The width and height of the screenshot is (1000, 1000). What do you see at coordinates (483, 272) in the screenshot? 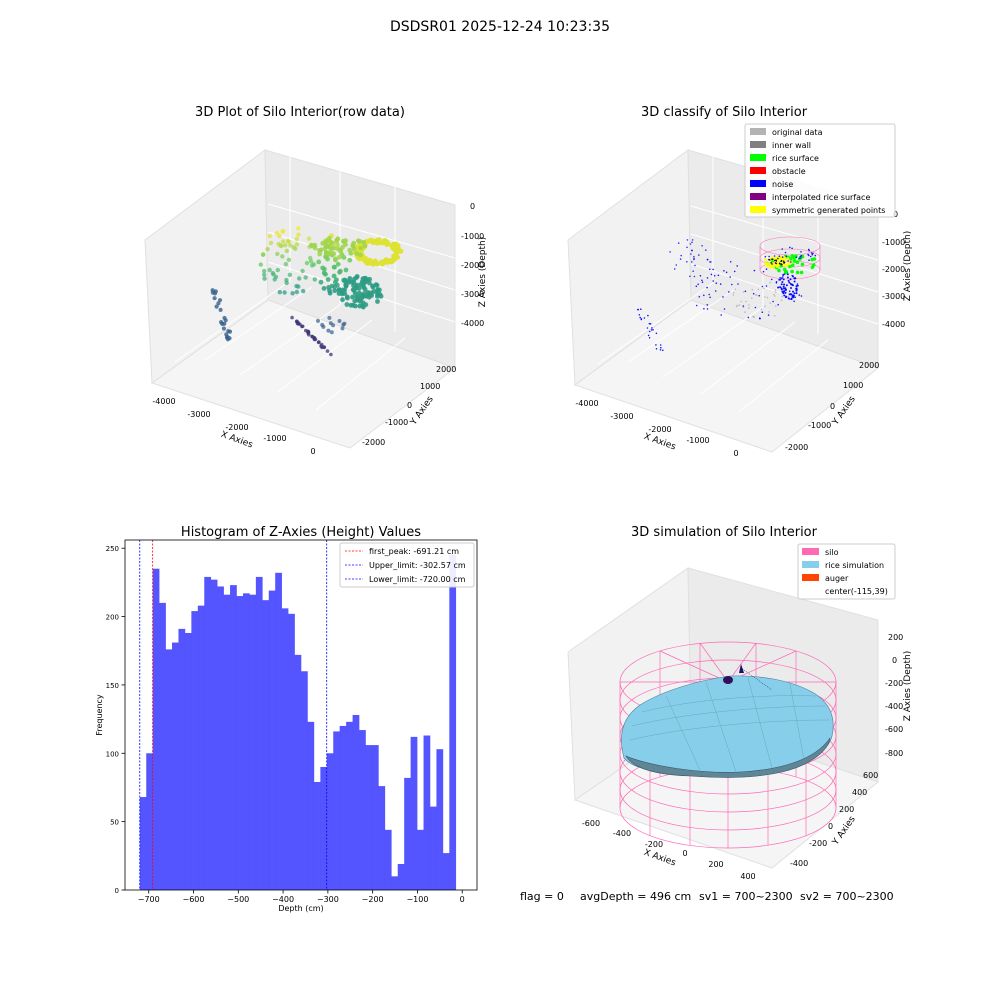
I see `panel1-z-axis-label: Z Axies (Depth)` at bounding box center [483, 272].